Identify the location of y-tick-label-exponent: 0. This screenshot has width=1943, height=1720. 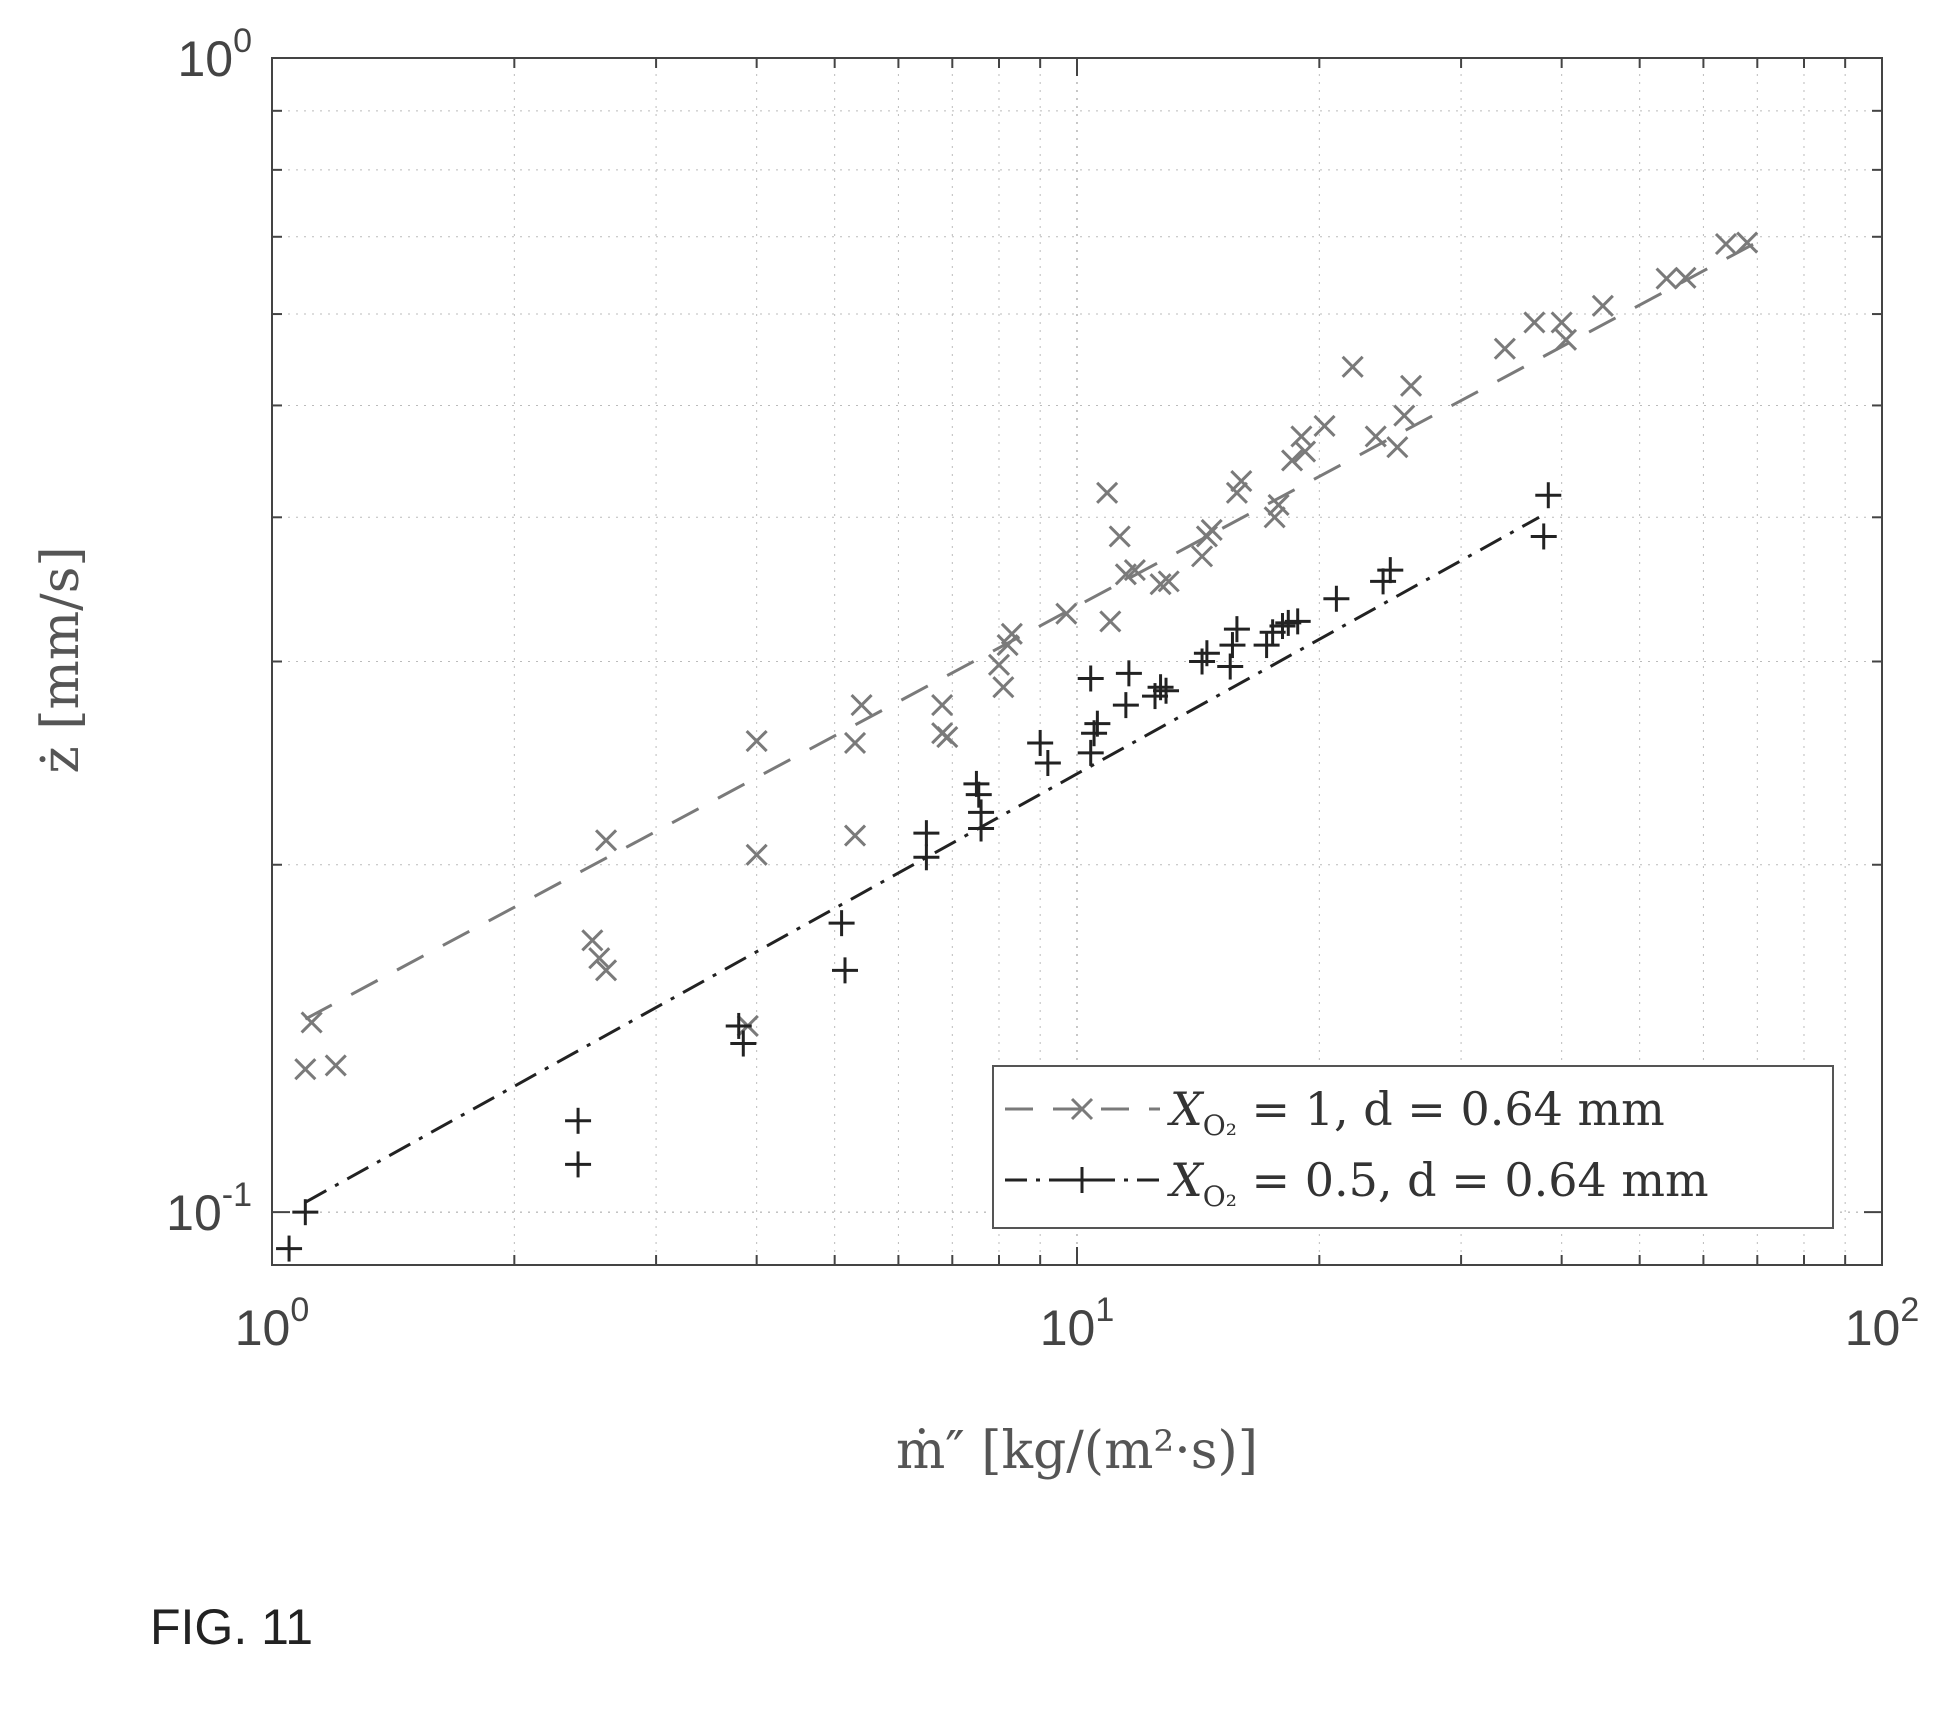
(242, 41).